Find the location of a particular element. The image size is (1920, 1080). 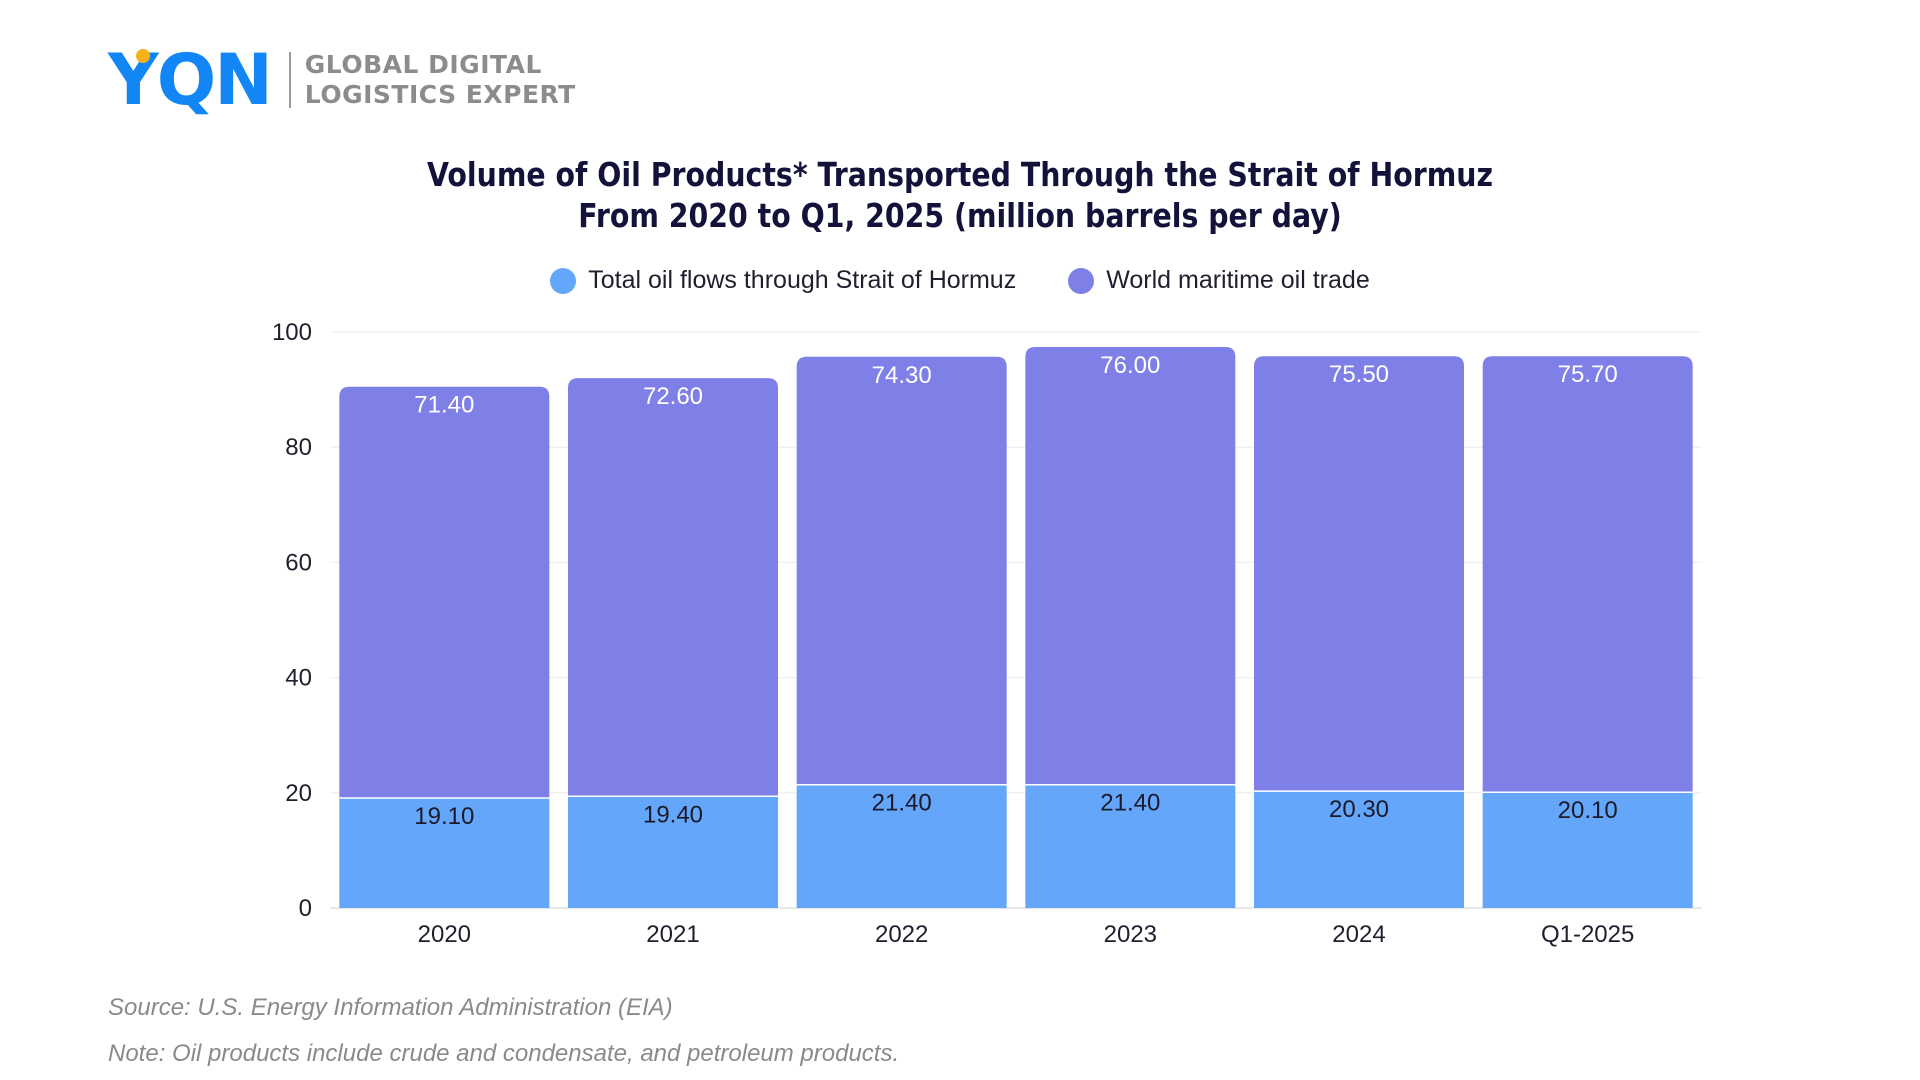

logo-dot-icon is located at coordinates (143, 56).